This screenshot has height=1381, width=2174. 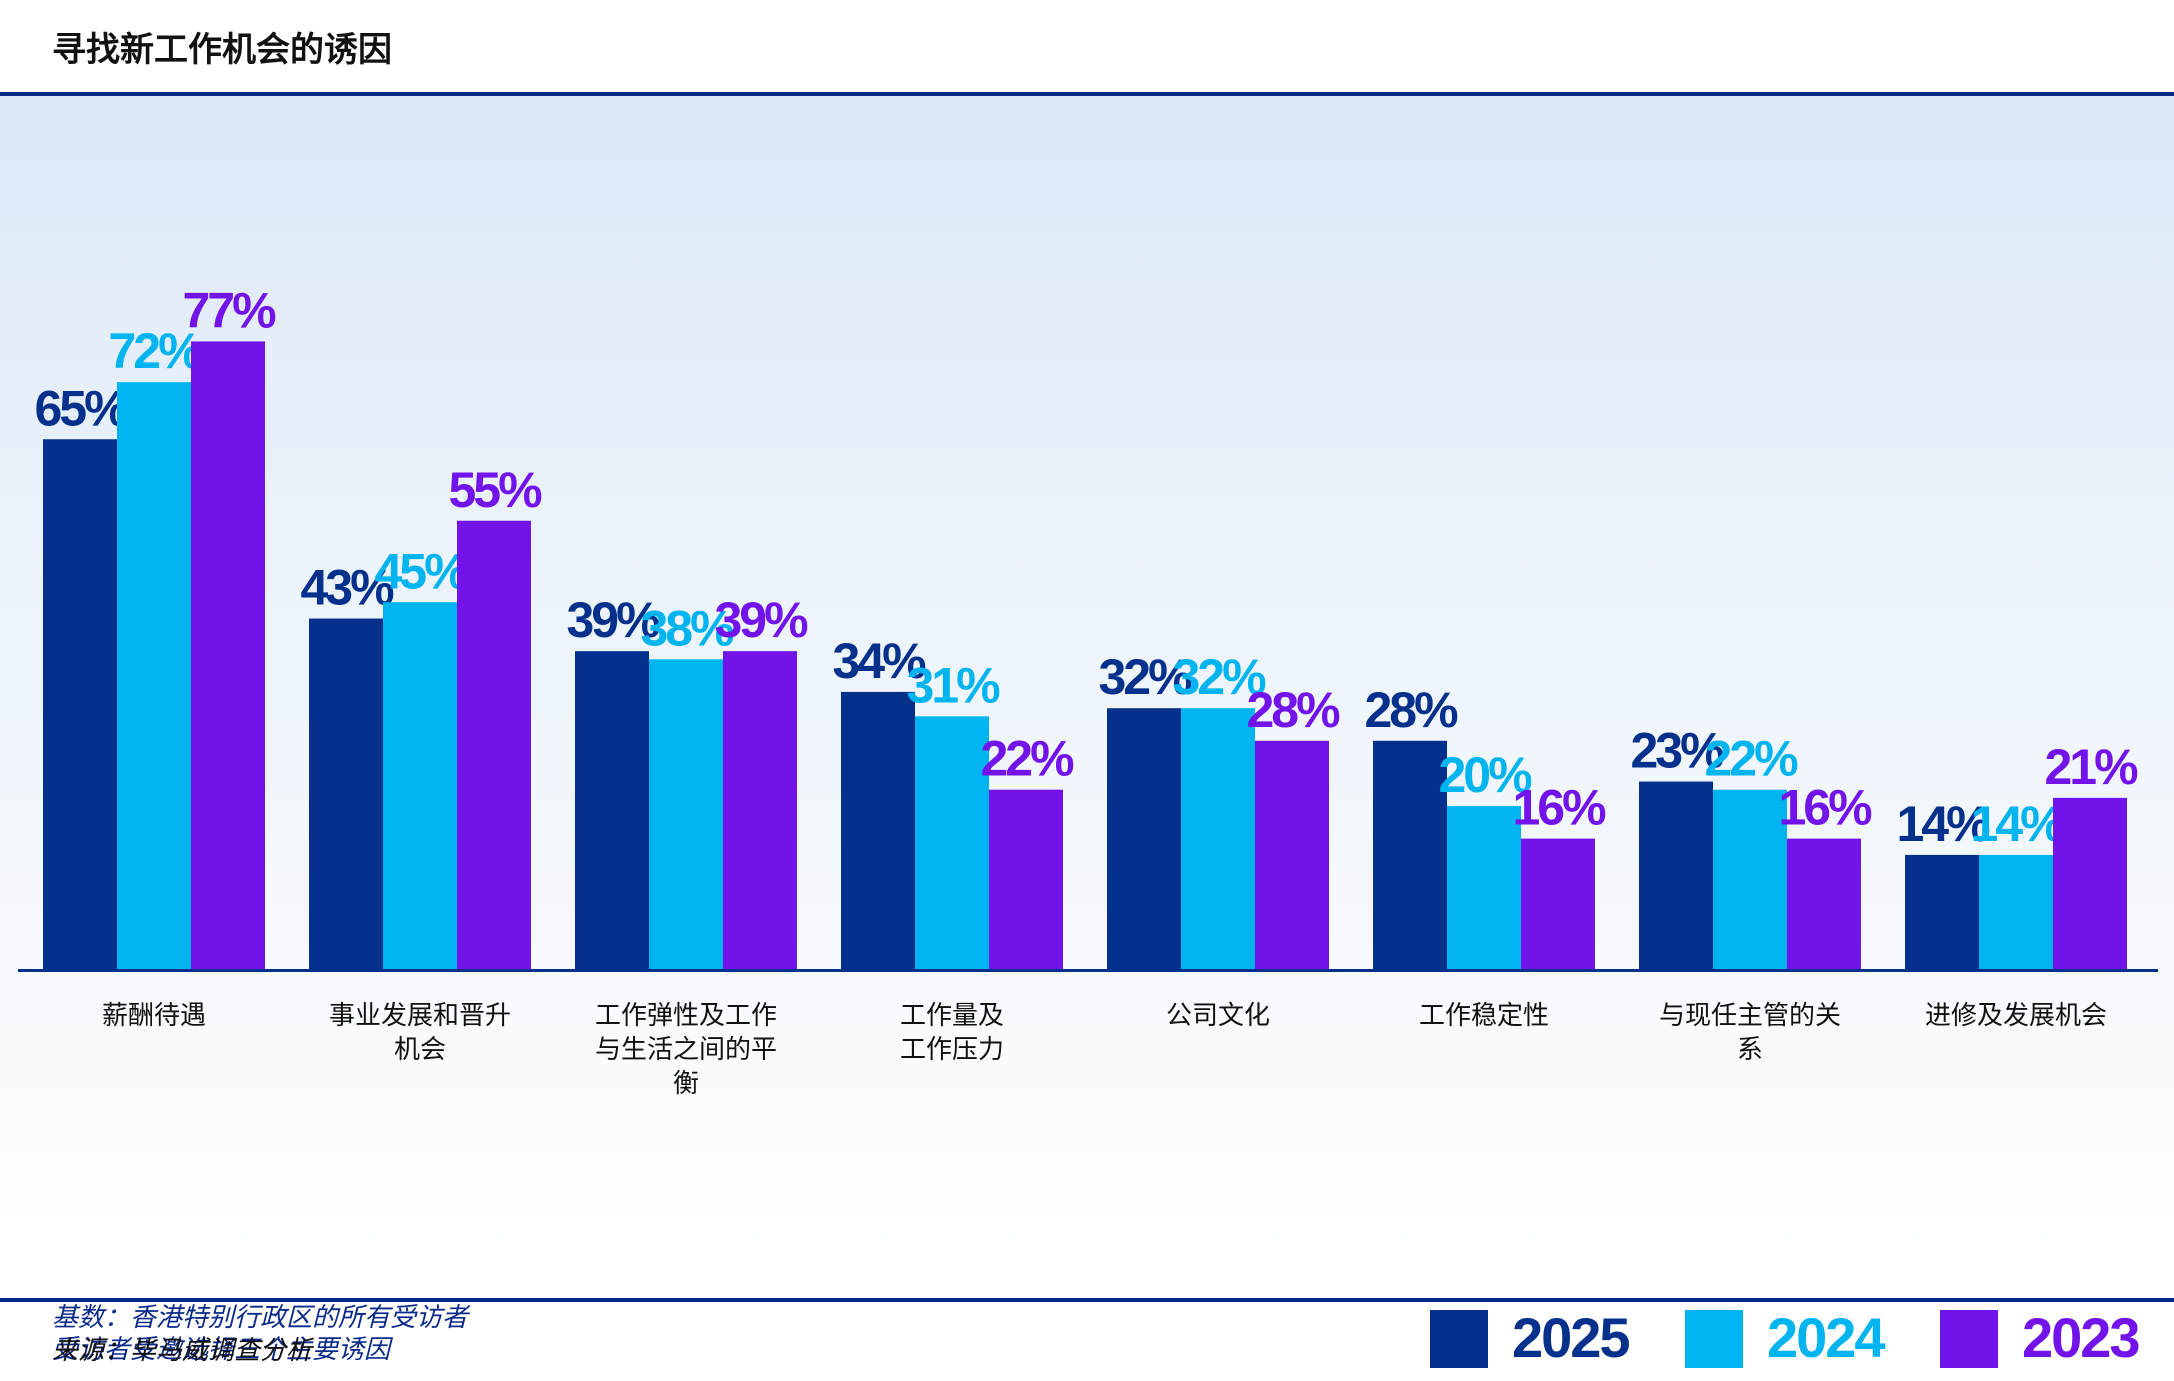 I want to click on data-label-2023-4: 22%, so click(x=1027, y=759).